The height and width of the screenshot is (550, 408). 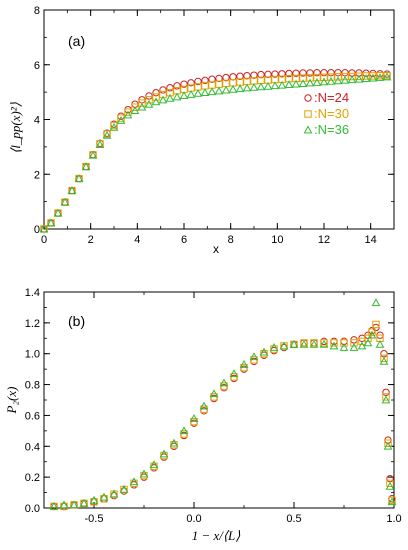 What do you see at coordinates (37, 11) in the screenshot?
I see `y-tick-label: 8` at bounding box center [37, 11].